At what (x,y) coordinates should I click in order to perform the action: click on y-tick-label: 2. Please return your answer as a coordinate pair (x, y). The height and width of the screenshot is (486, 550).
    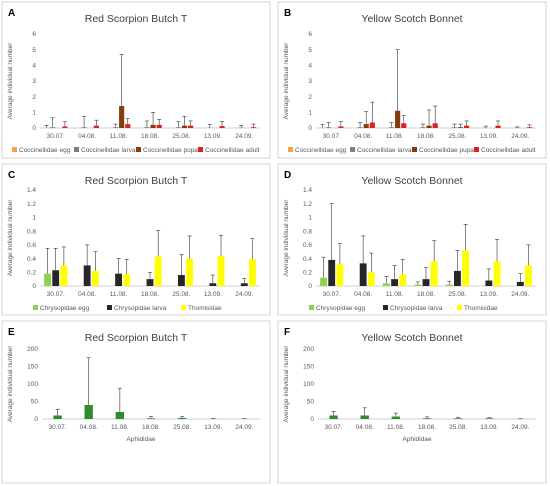
    Looking at the image, I should click on (34, 97).